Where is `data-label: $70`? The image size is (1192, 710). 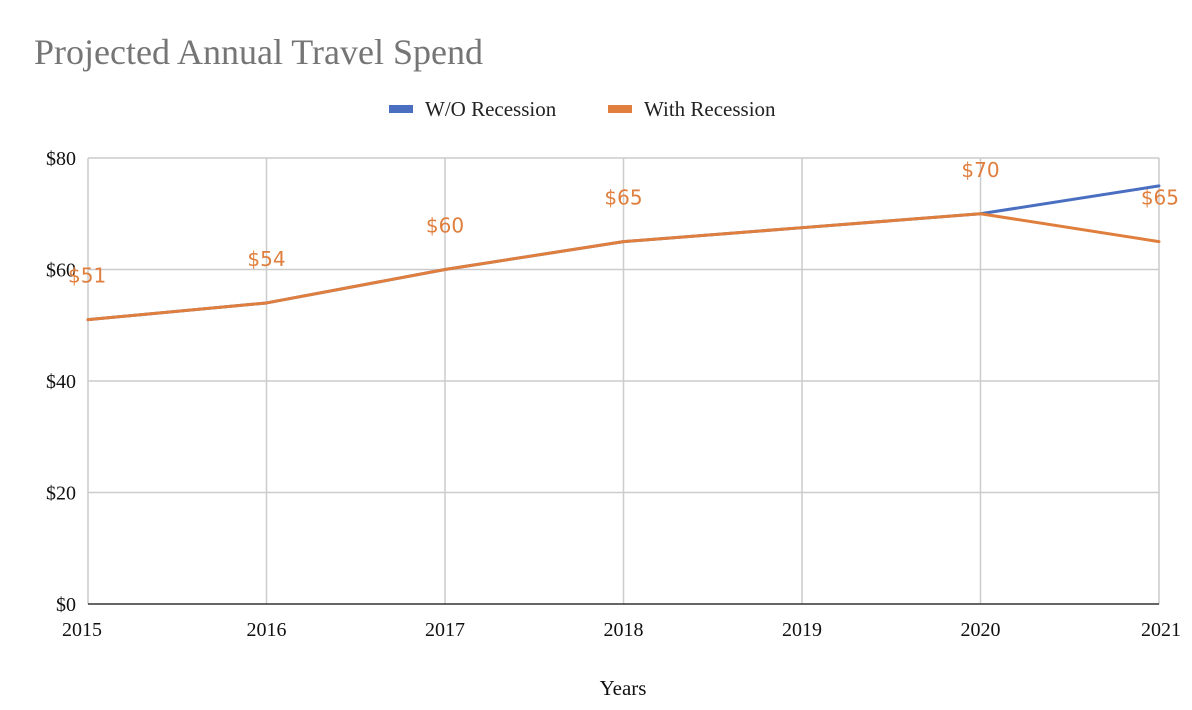
data-label: $70 is located at coordinates (980, 170).